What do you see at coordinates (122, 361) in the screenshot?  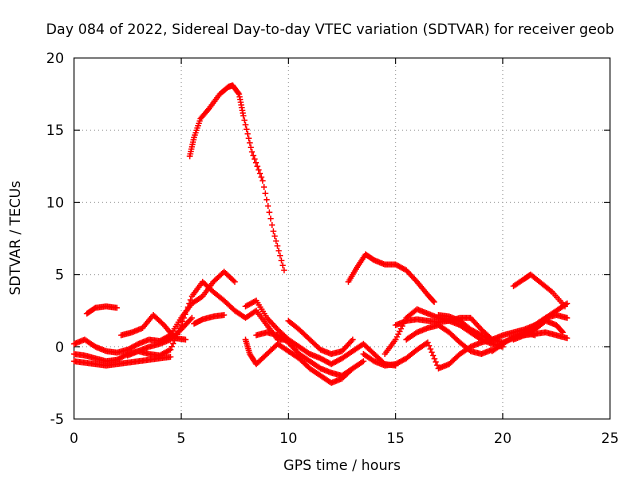 I see `series-arc-c` at bounding box center [122, 361].